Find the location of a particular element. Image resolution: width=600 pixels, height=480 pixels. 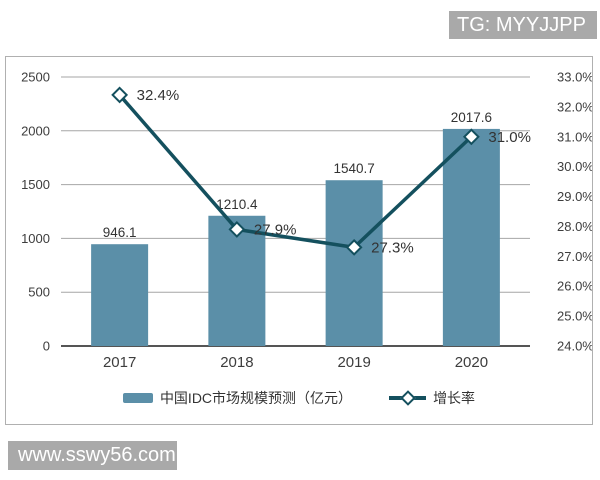

chart-legend: 中国IDC市场规模预测（亿元） 增长率 is located at coordinates (299, 398).